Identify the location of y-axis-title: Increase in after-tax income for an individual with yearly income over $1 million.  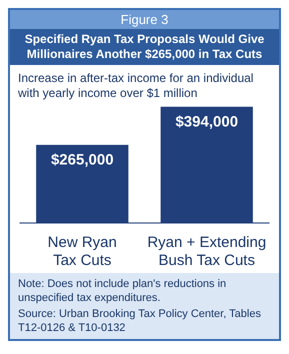
(135, 85).